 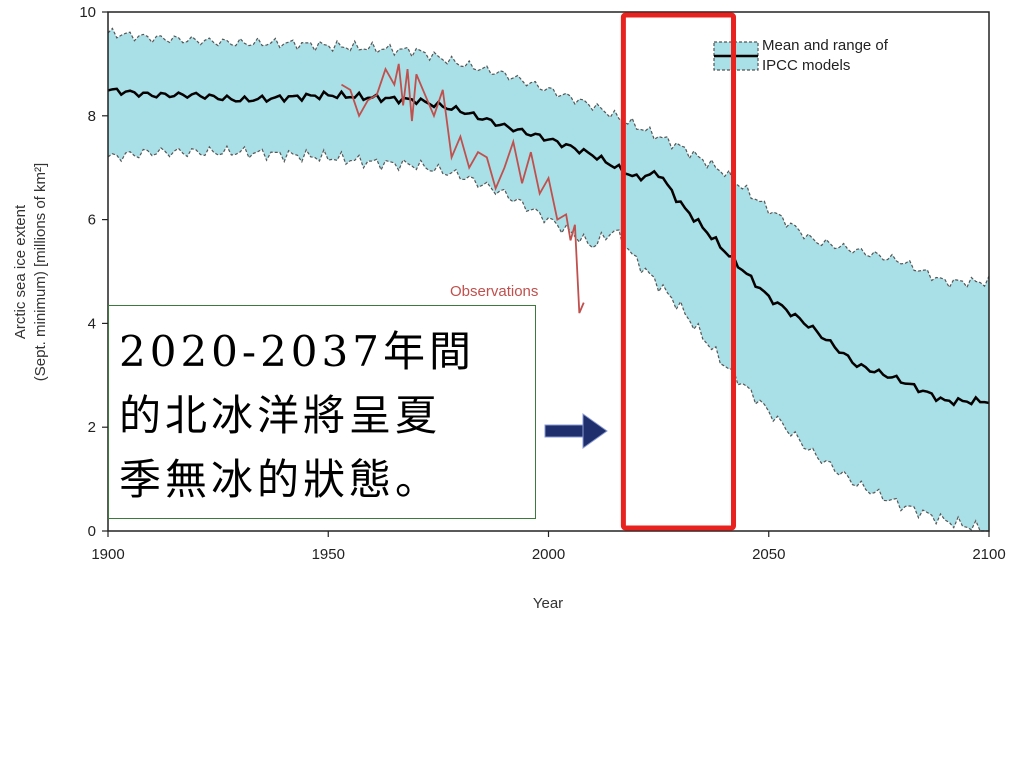 What do you see at coordinates (20, 271) in the screenshot?
I see `y-axis-title-line1: Arctic sea ice extent` at bounding box center [20, 271].